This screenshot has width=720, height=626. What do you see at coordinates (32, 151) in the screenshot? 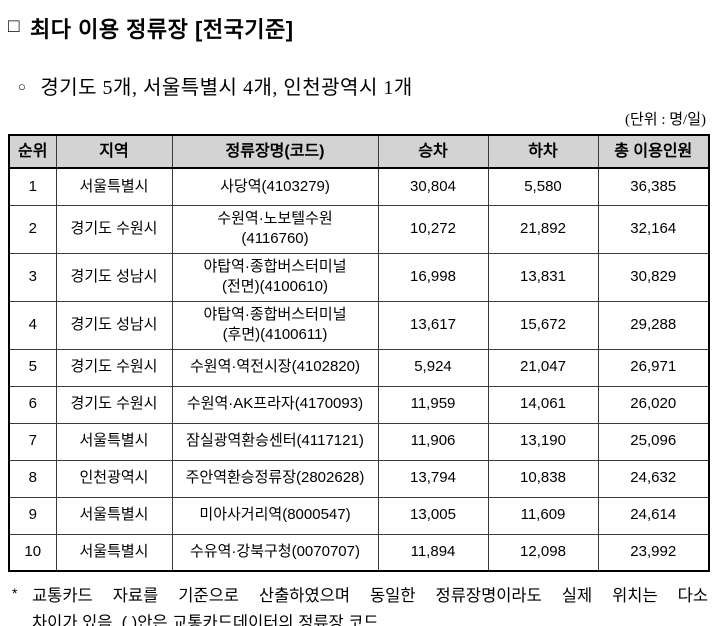
I see `col-header-rank: 순위` at bounding box center [32, 151].